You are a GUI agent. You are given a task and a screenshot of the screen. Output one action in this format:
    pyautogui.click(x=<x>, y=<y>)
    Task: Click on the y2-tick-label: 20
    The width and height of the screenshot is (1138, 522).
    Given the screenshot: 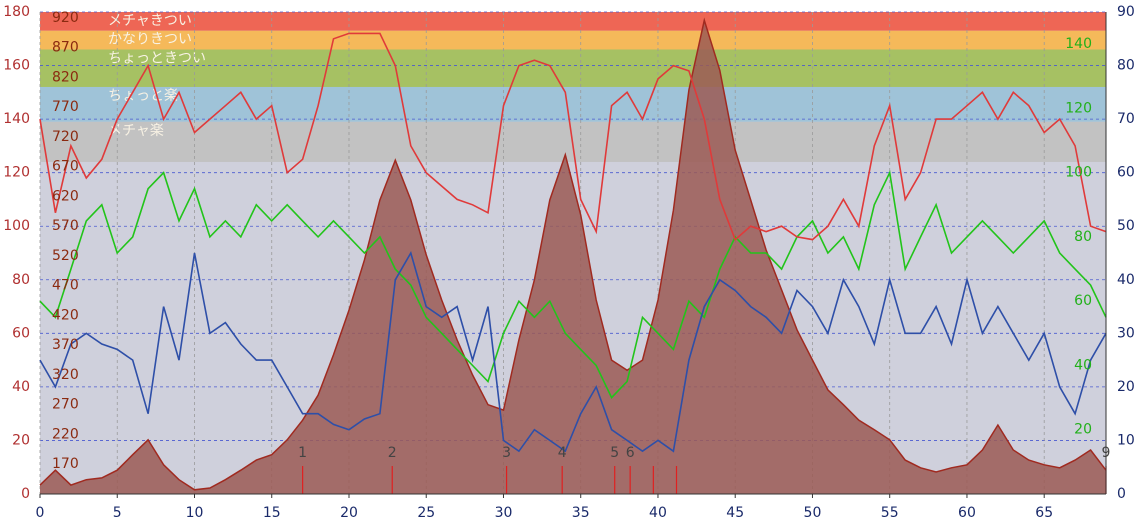 What is the action you would take?
    pyautogui.click(x=1126, y=387)
    